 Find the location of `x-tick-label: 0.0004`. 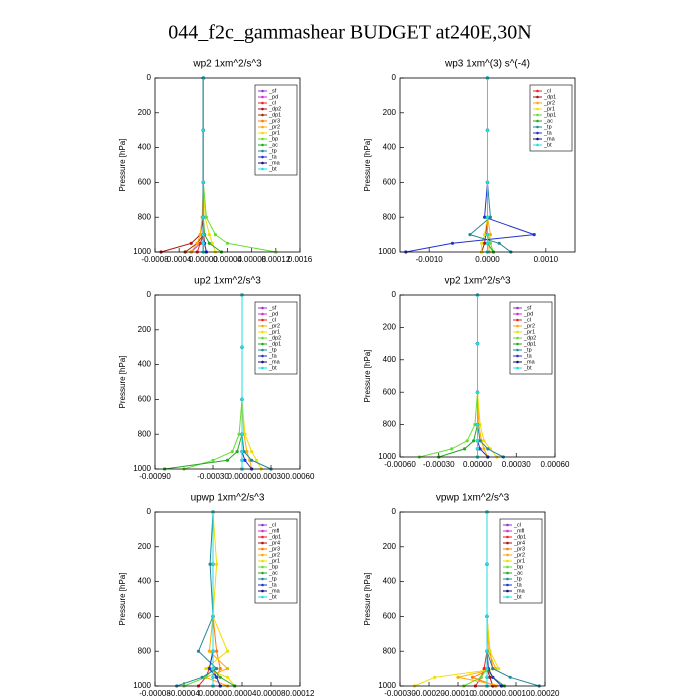

x-tick-label: 0.0004 is located at coordinates (179, 259).